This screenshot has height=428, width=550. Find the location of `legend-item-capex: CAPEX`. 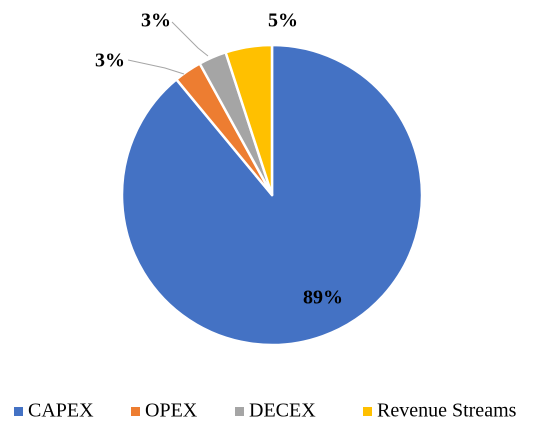

legend-item-capex: CAPEX is located at coordinates (54, 411).